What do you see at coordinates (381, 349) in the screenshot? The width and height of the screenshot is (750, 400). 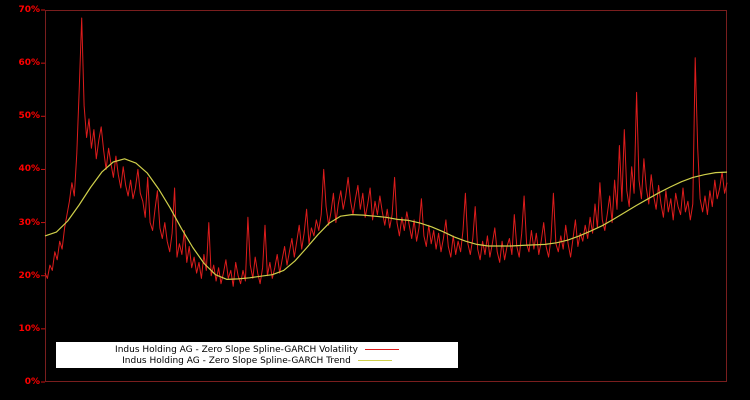 I see `legend-line-volatility-icon` at bounding box center [381, 349].